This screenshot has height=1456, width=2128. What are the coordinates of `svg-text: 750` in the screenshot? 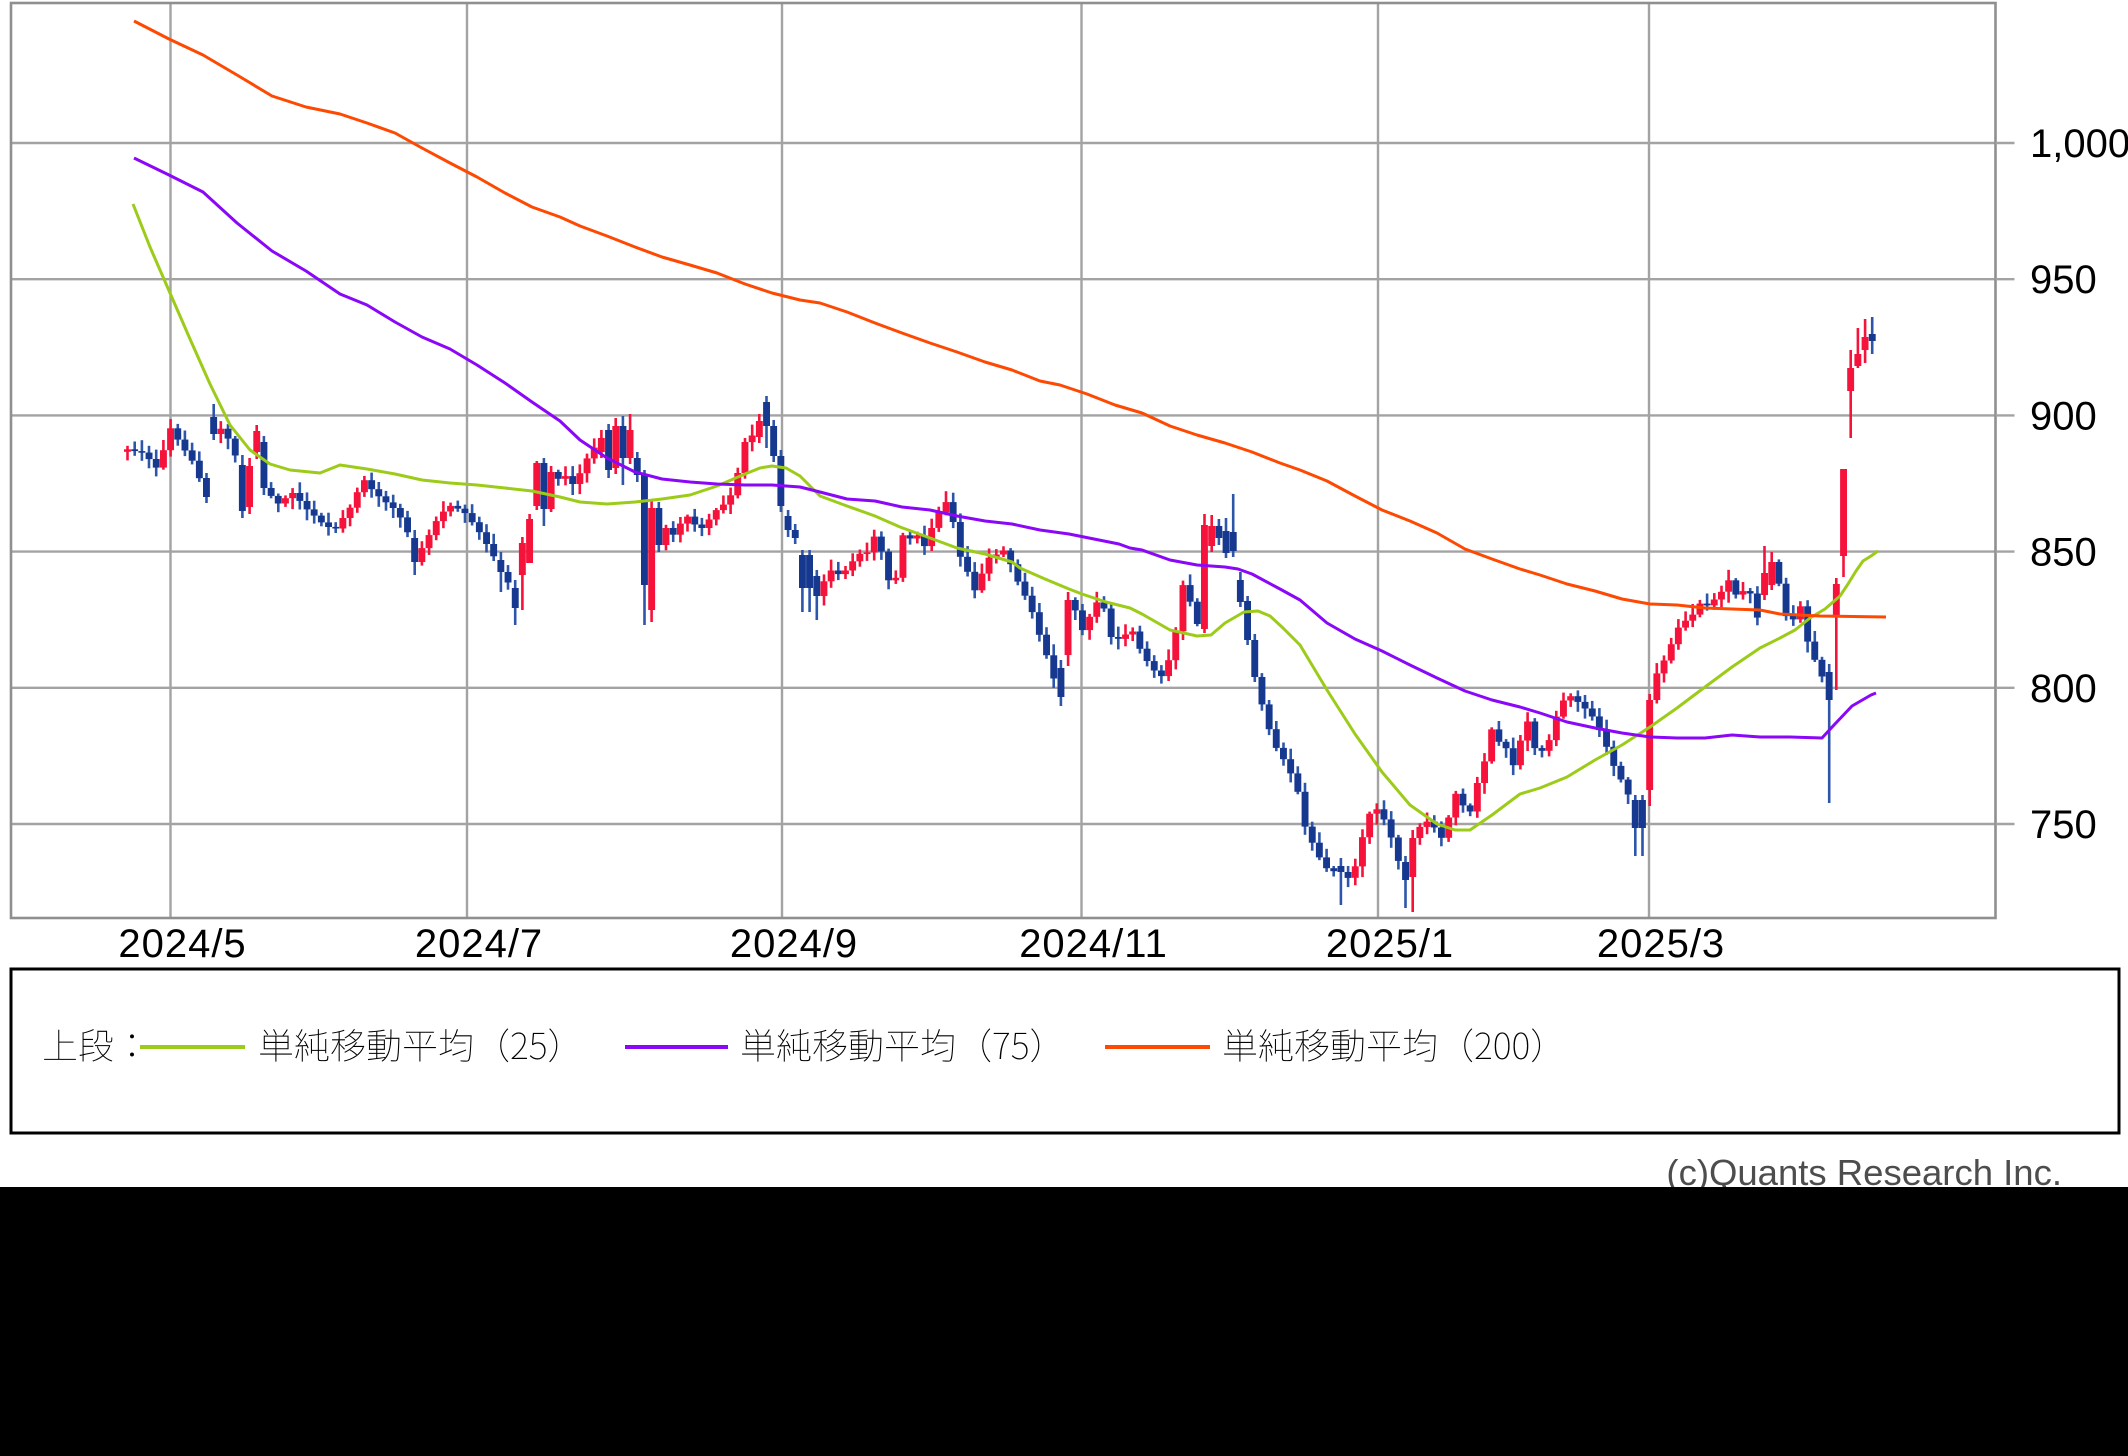 It's located at (2063, 825).